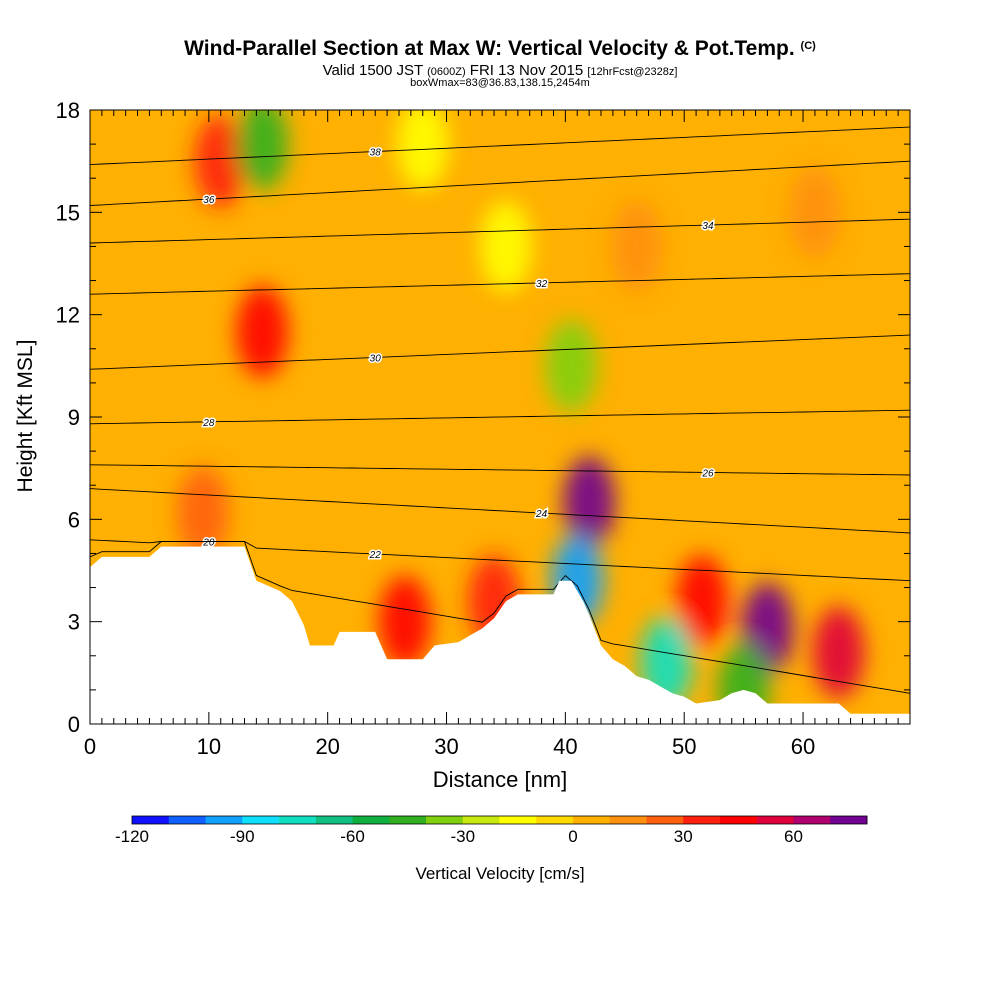 This screenshot has height=1000, width=1000. What do you see at coordinates (707, 473) in the screenshot?
I see `isentrope-label: 26` at bounding box center [707, 473].